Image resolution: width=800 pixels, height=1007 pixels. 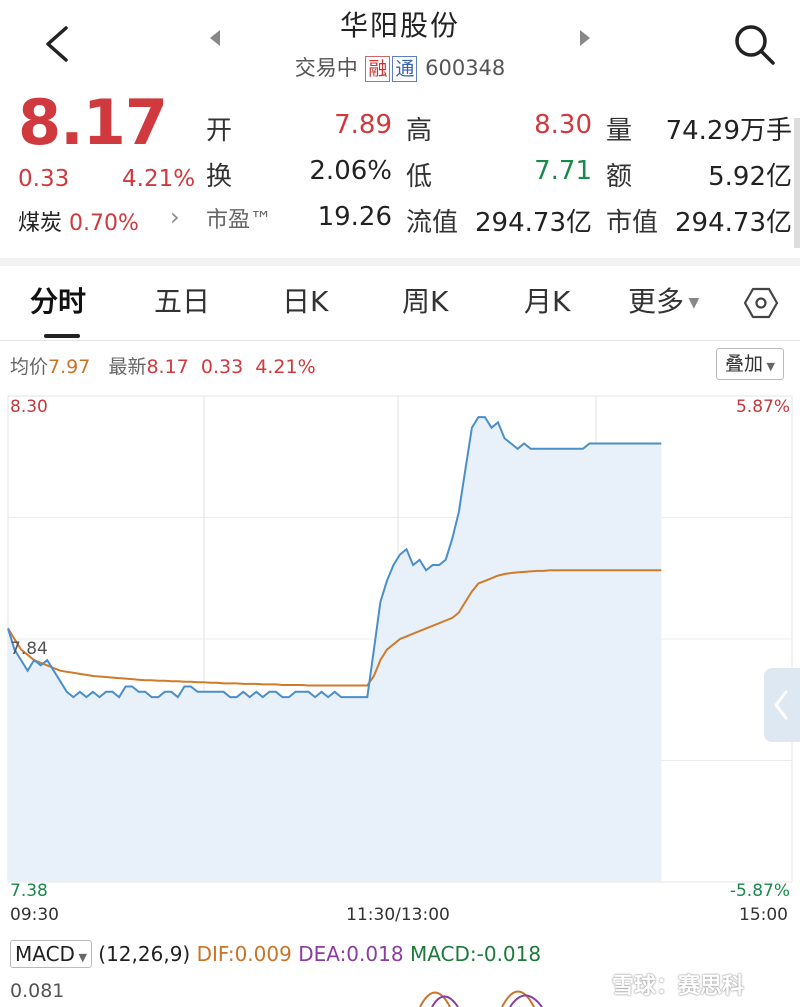 I want to click on margin-tag: 融, so click(x=378, y=69).